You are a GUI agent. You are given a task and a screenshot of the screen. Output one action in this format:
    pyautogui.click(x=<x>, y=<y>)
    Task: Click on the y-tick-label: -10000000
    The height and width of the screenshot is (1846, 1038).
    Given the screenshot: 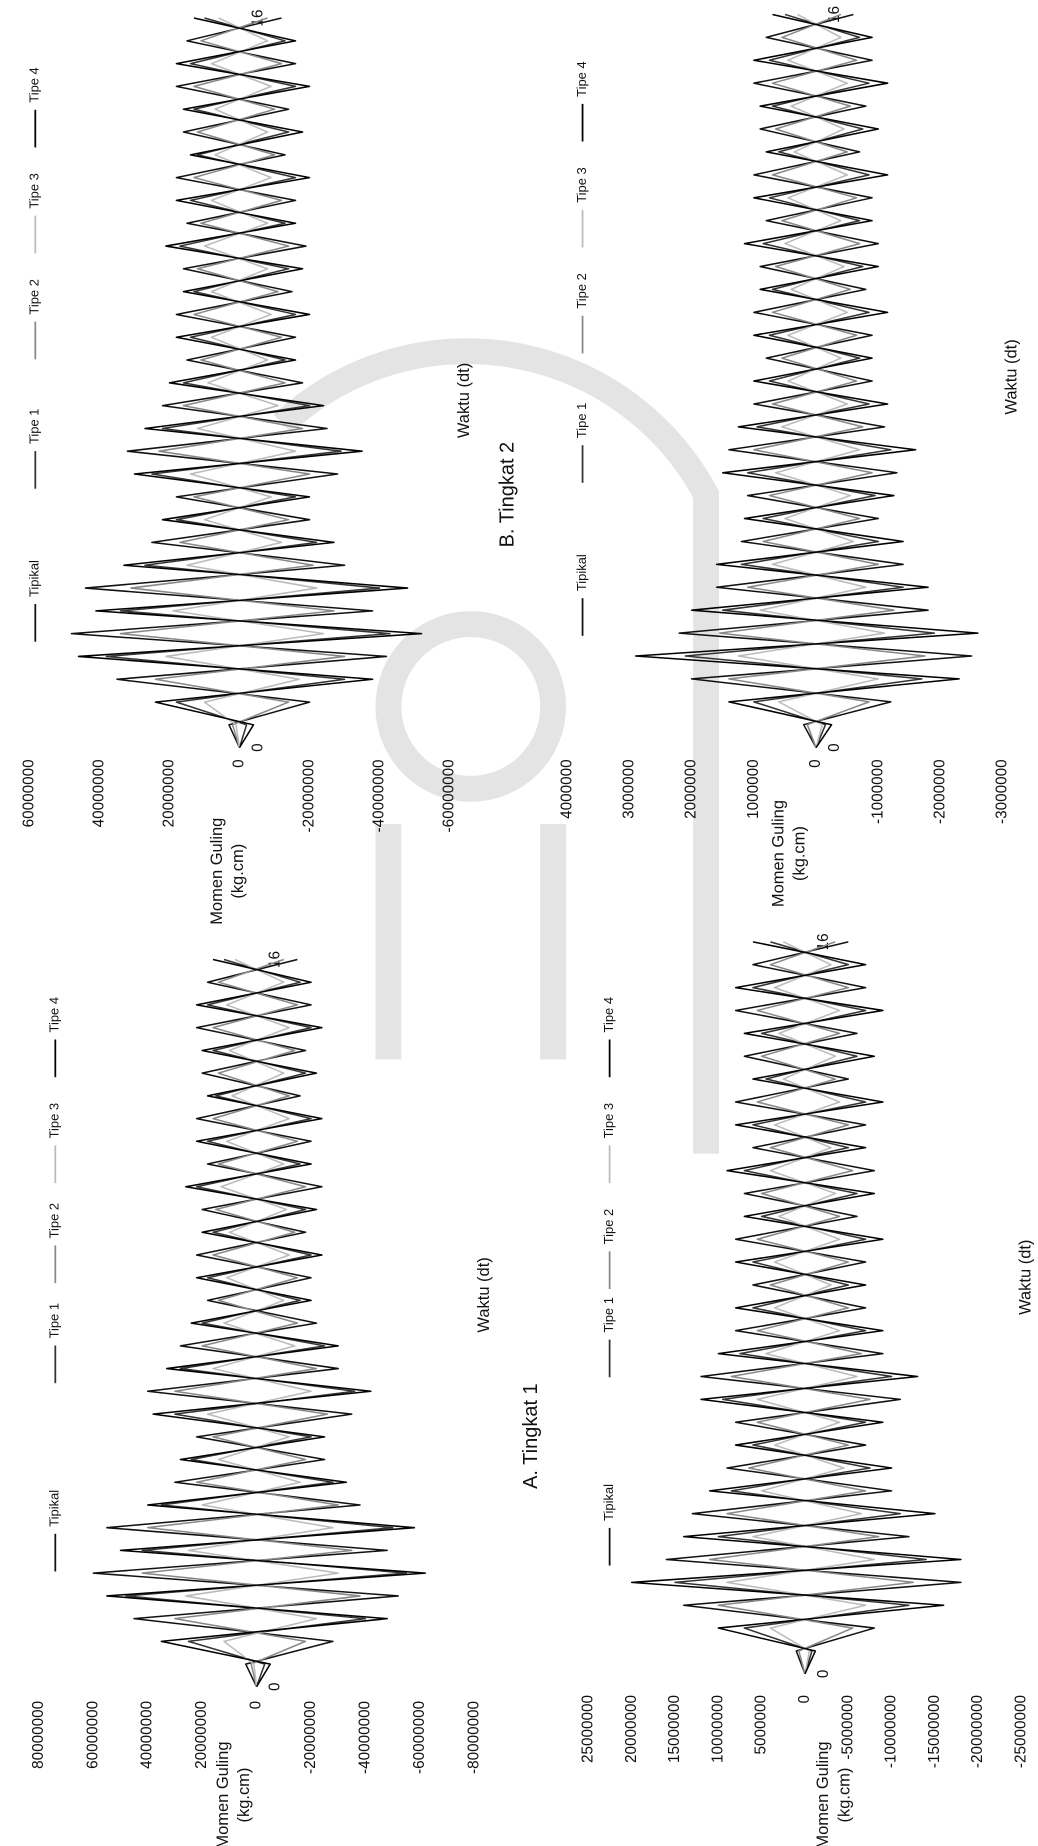 What is the action you would take?
    pyautogui.click(x=891, y=1731)
    